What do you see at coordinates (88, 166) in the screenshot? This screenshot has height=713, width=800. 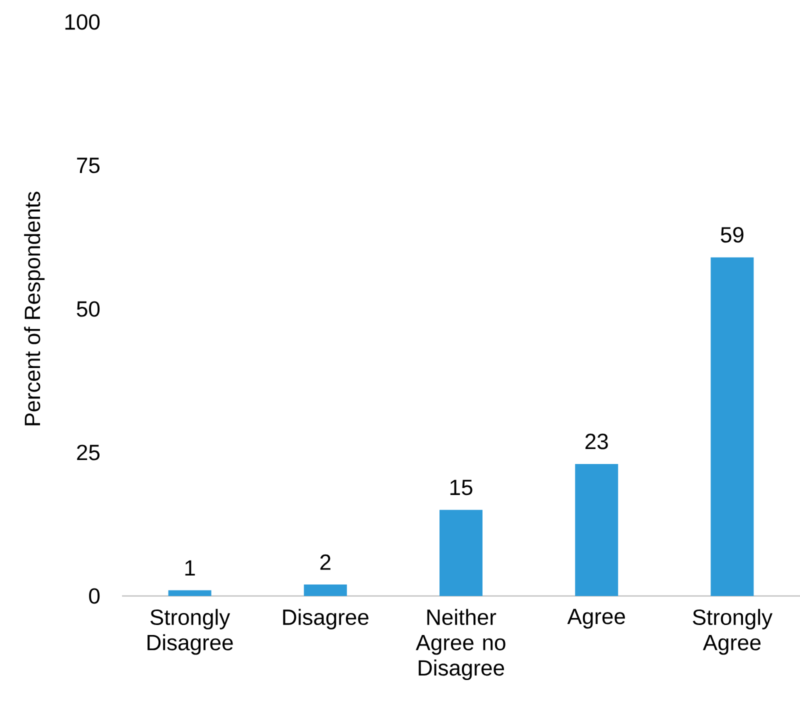 I see `y-tick-label: 75` at bounding box center [88, 166].